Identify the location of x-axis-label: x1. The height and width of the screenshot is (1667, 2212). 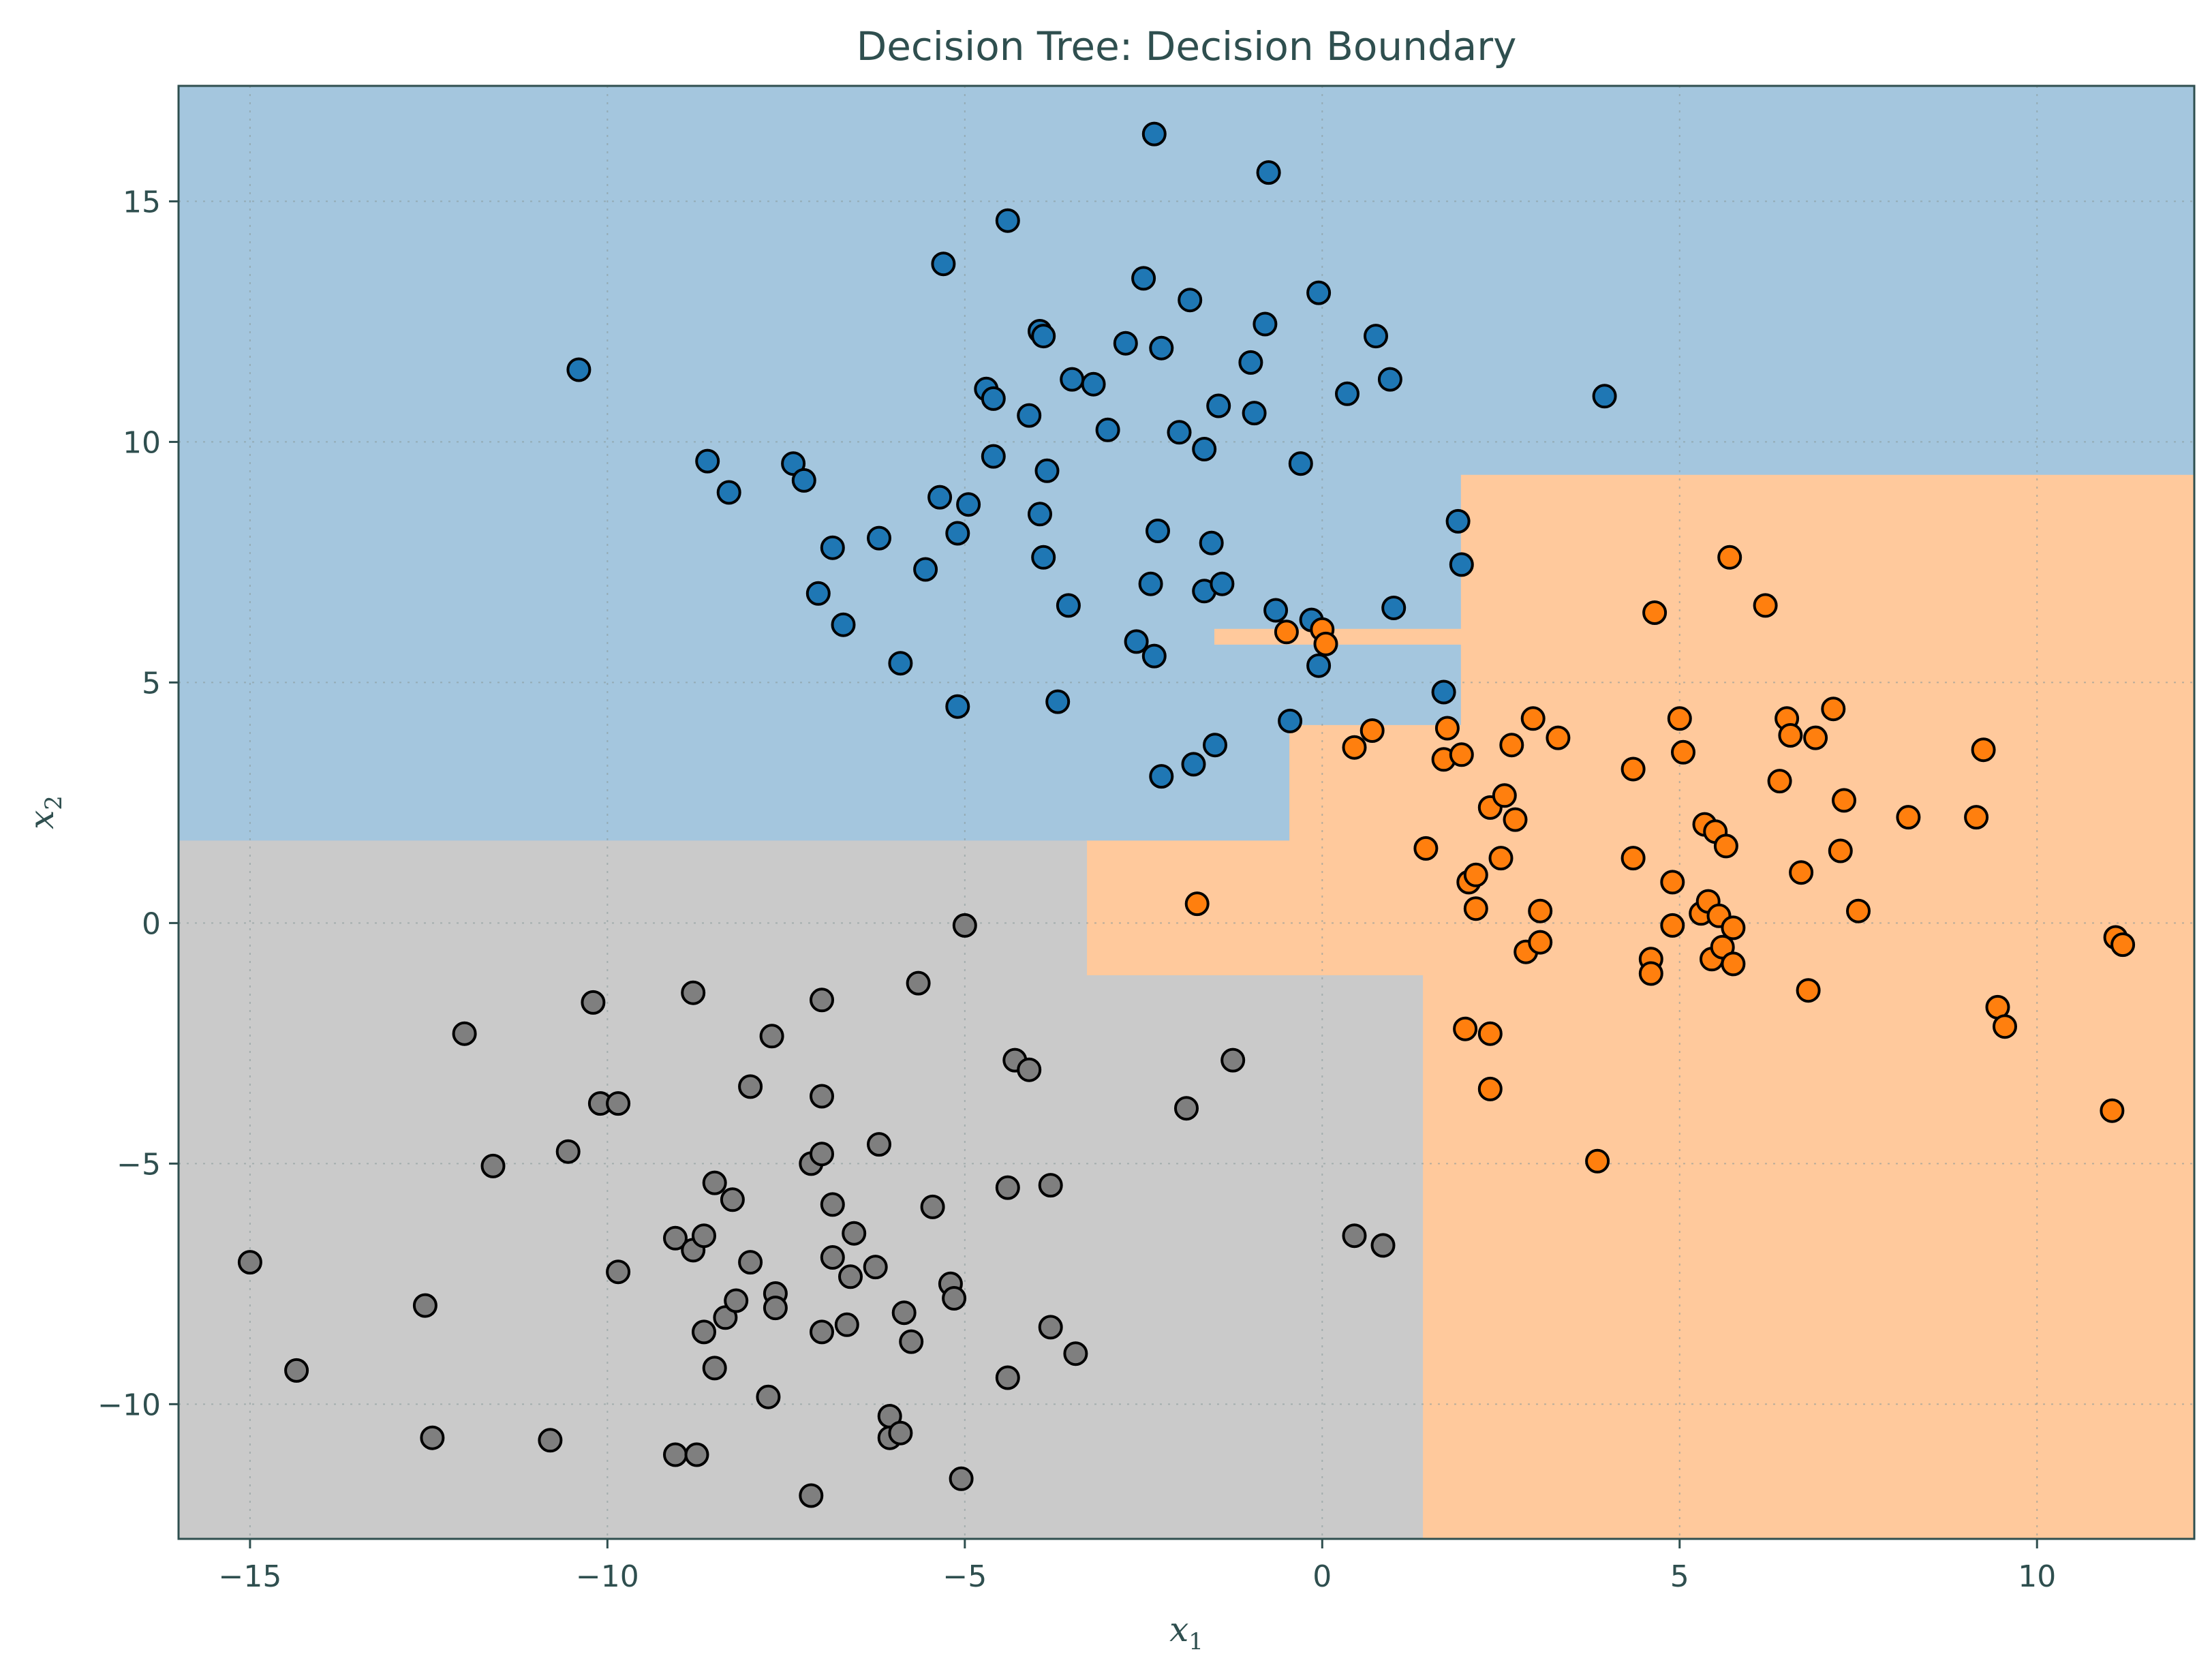
(1186, 1632).